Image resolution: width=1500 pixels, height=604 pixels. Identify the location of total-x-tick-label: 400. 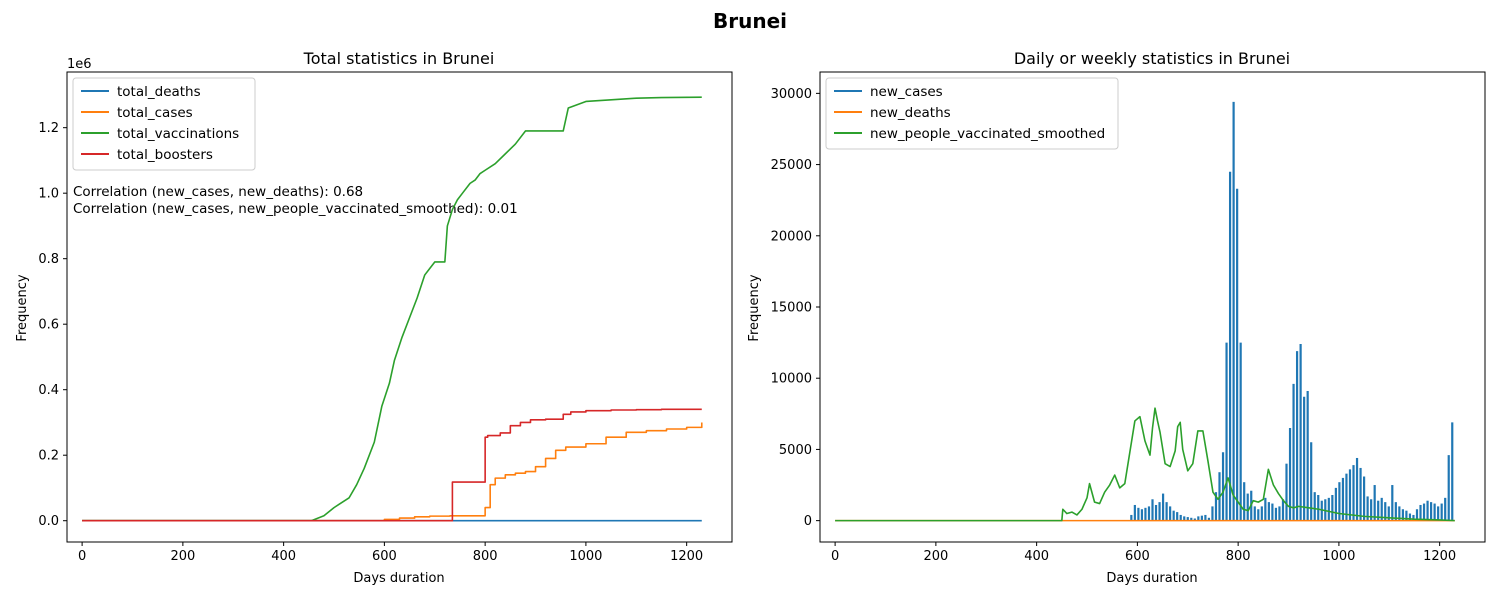
(283, 556).